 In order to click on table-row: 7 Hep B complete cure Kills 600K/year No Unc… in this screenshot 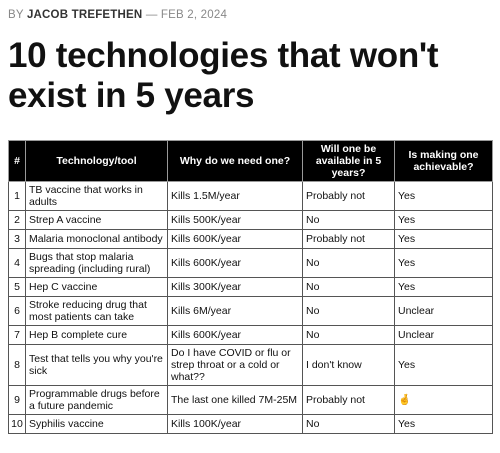, I will do `click(250, 335)`.